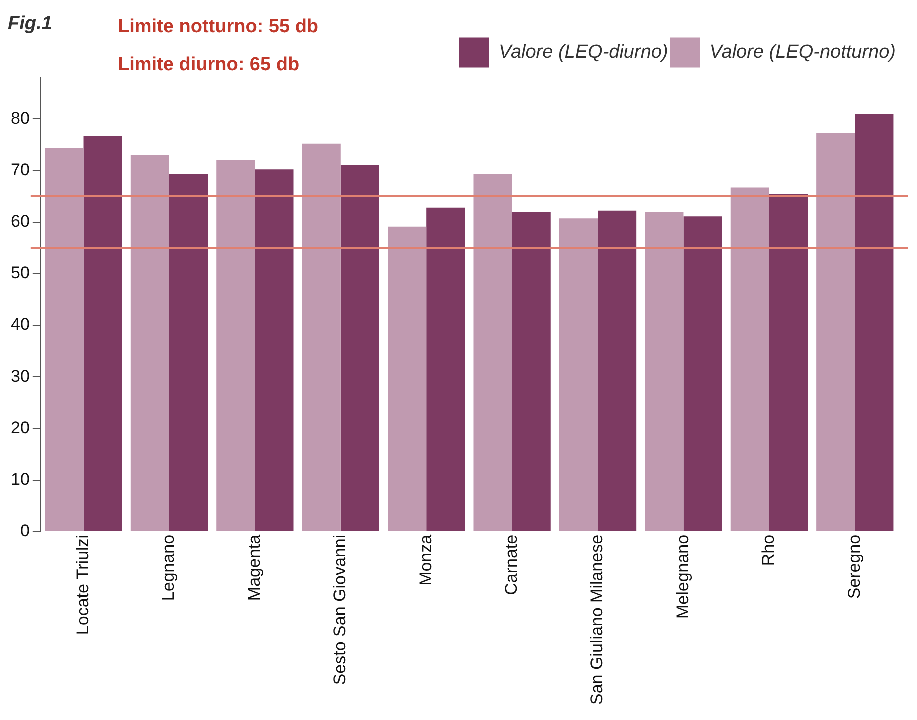  What do you see at coordinates (583, 53) in the screenshot?
I see `legend-label: Valore (LEQ-diurno)` at bounding box center [583, 53].